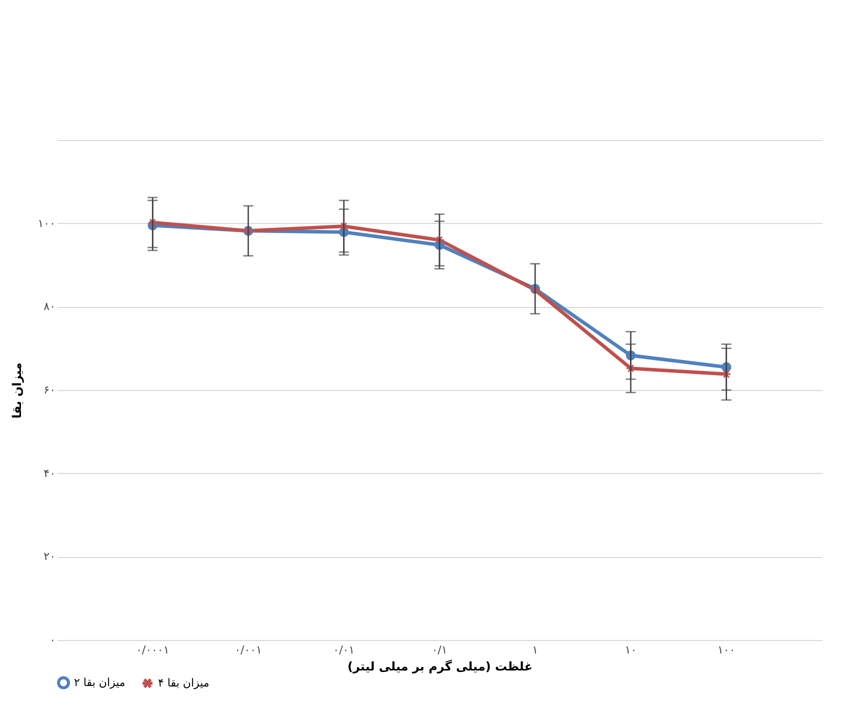 The image size is (858, 712). I want to click on x-tick-label: ۰/۱, so click(440, 650).